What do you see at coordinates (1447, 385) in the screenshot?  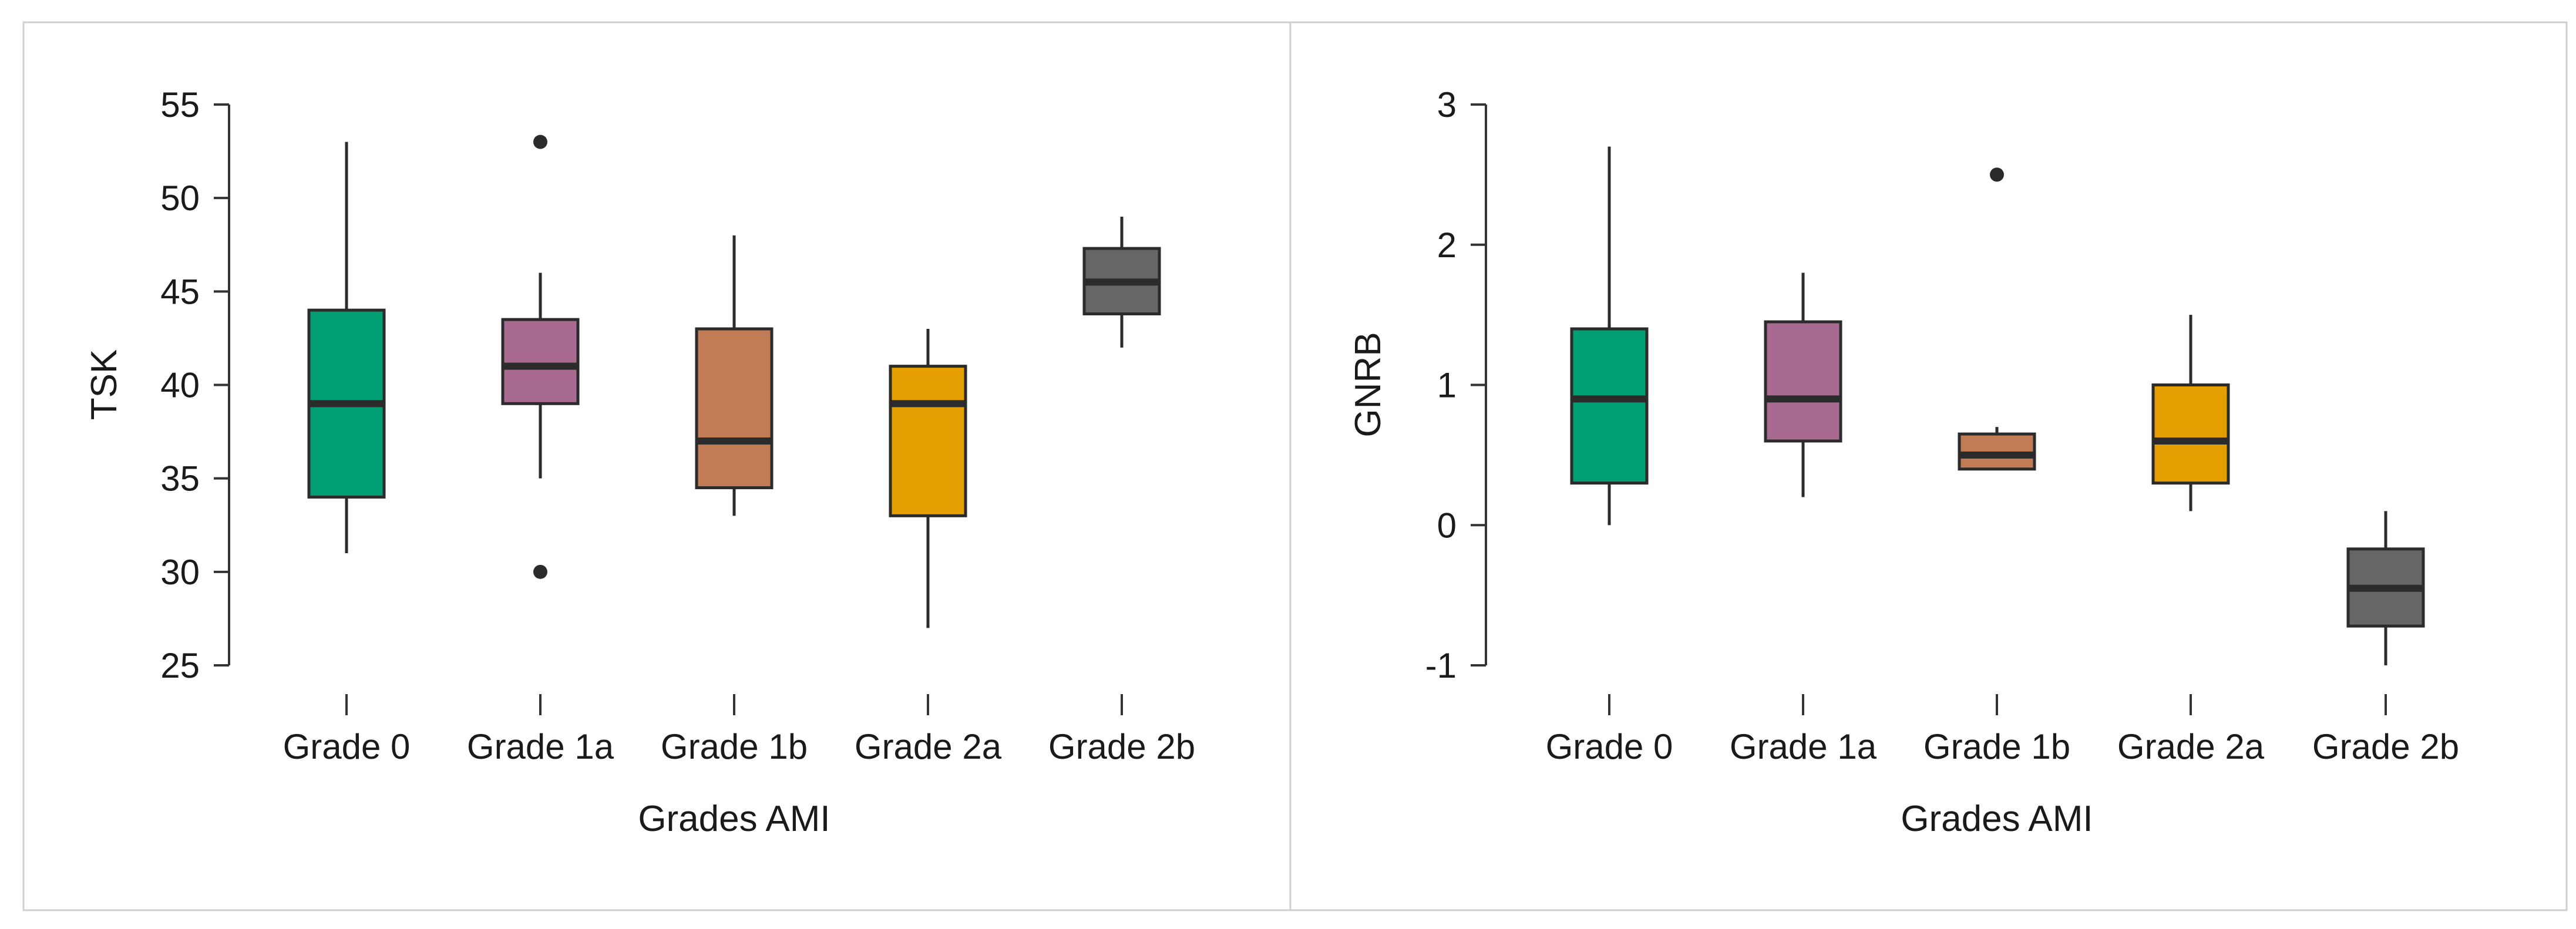 I see `gnrb-y-tick-label: 1` at bounding box center [1447, 385].